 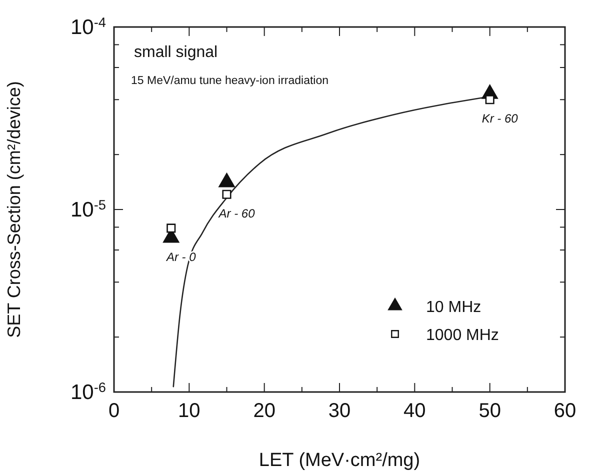 What do you see at coordinates (489, 411) in the screenshot?
I see `x-tick-label: 50` at bounding box center [489, 411].